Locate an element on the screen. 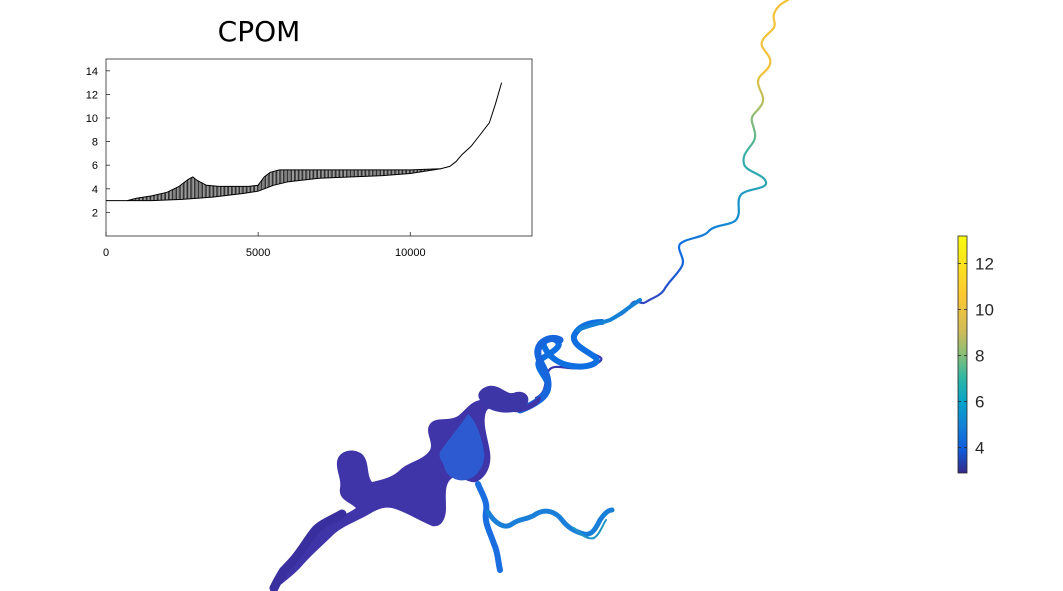  river-west-outflow is located at coordinates (308, 550).